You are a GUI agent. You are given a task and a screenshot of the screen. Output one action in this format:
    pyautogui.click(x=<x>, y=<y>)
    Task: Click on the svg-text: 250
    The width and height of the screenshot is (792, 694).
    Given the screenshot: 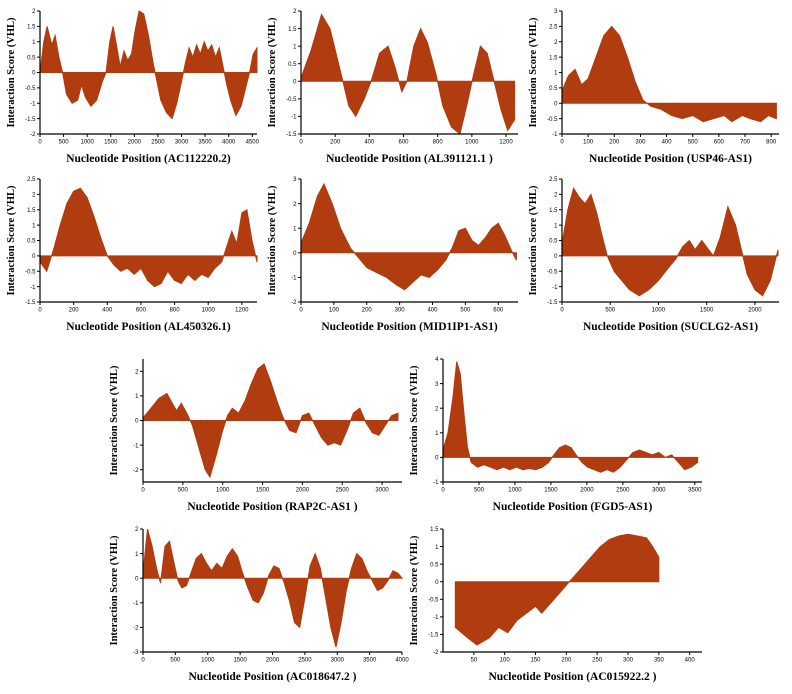 What is the action you would take?
    pyautogui.click(x=597, y=661)
    